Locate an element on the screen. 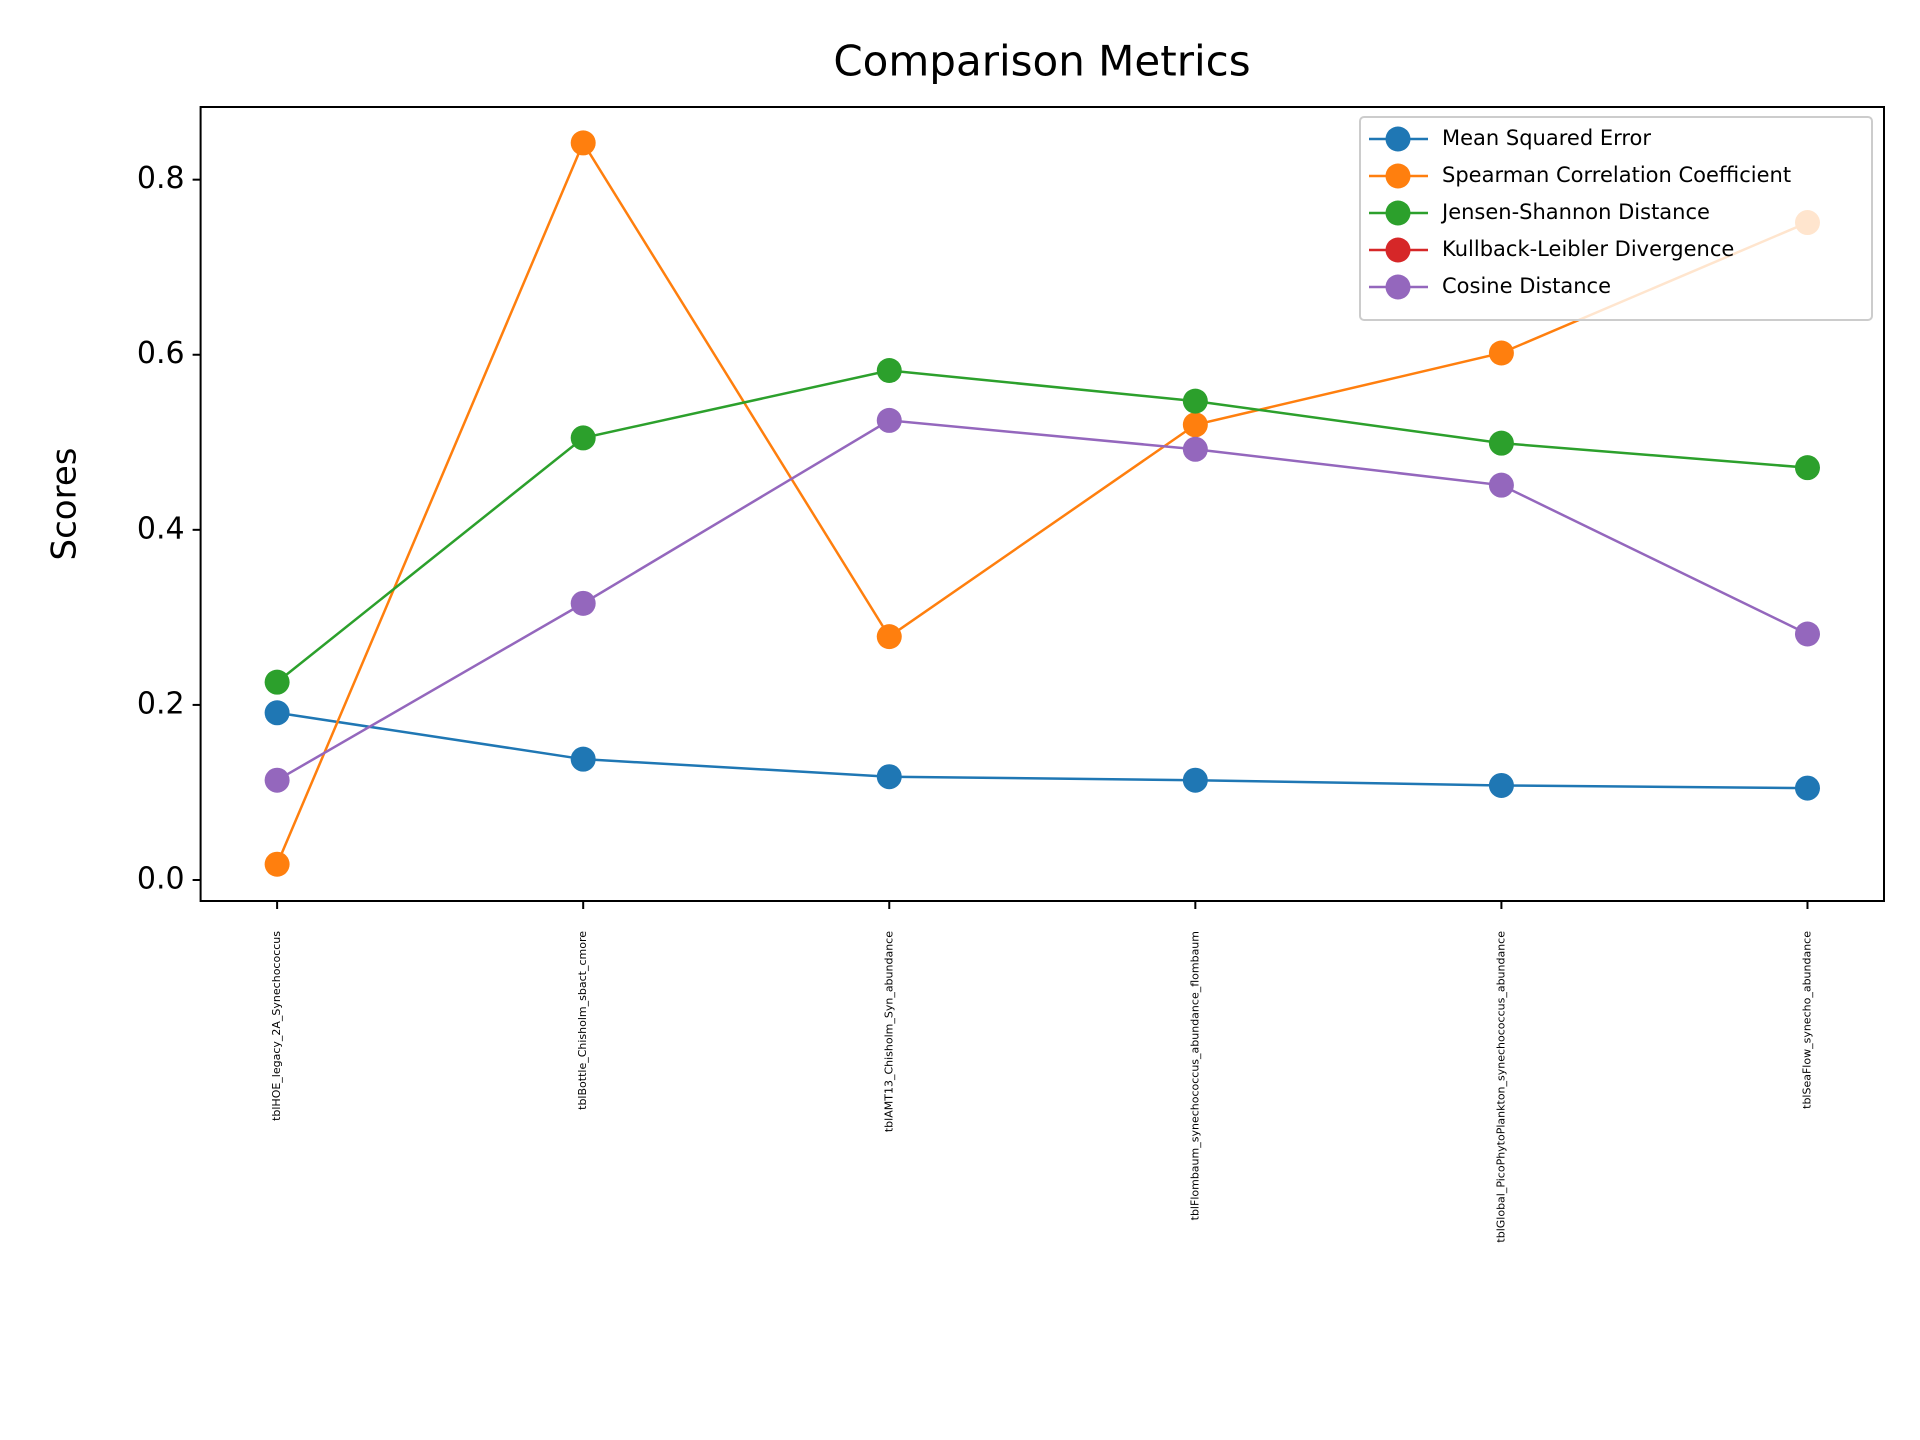  chart-title: Comparison Metrics is located at coordinates (1041, 61).